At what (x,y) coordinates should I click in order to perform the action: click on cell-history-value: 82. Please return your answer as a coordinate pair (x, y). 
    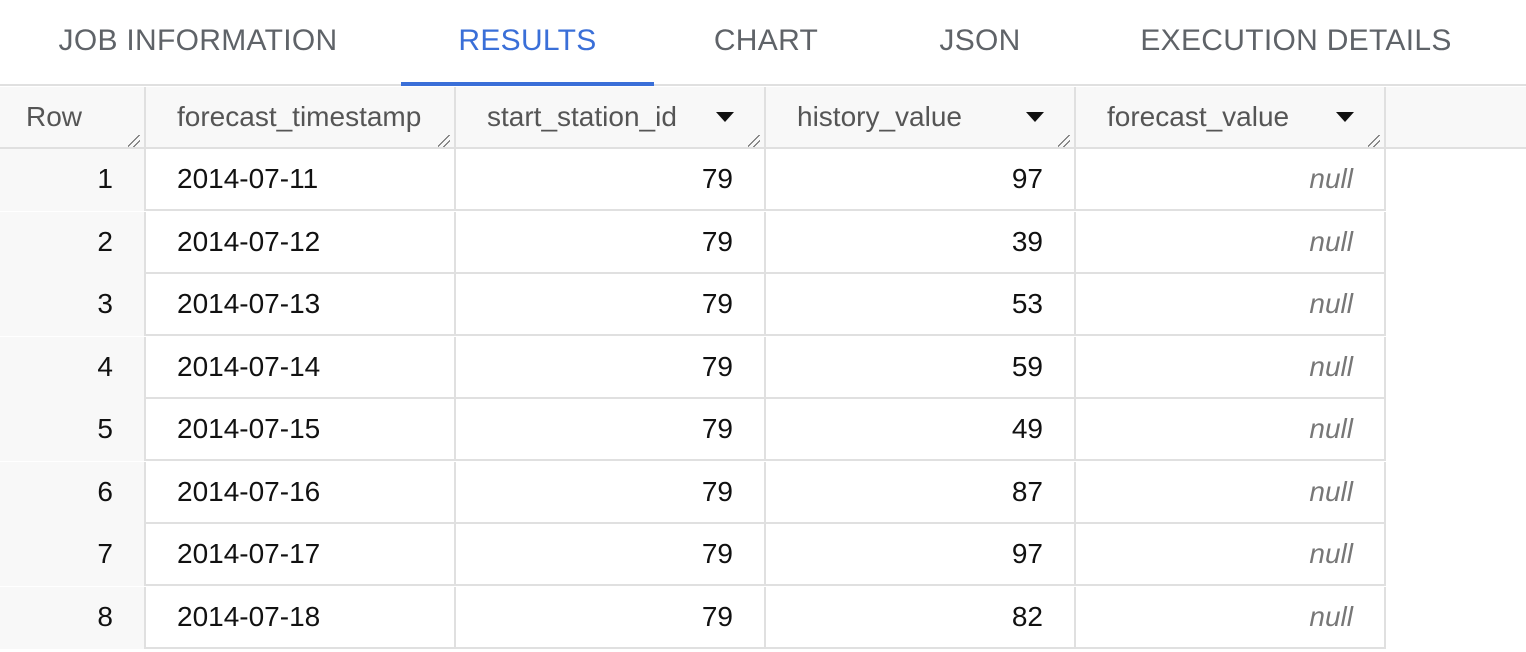
    Looking at the image, I should click on (921, 617).